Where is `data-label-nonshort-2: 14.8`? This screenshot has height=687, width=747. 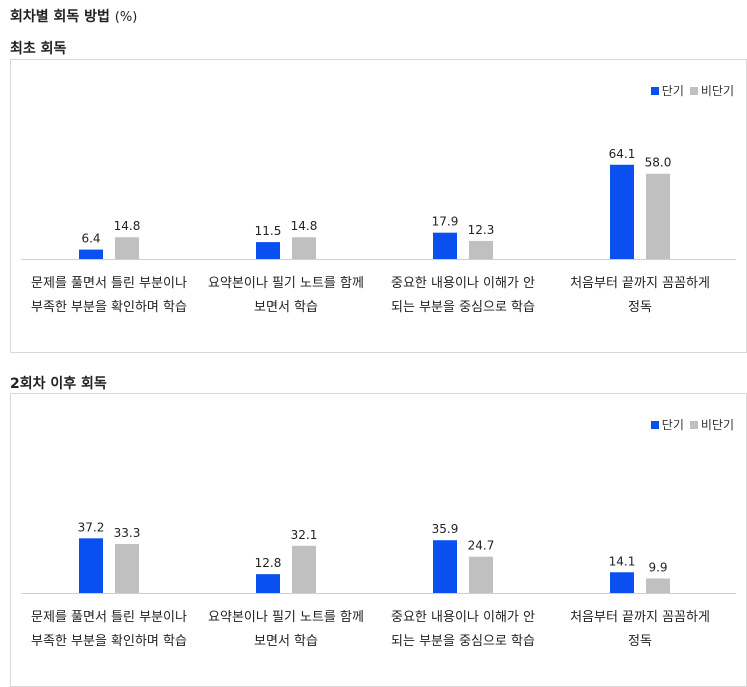
data-label-nonshort-2: 14.8 is located at coordinates (304, 226).